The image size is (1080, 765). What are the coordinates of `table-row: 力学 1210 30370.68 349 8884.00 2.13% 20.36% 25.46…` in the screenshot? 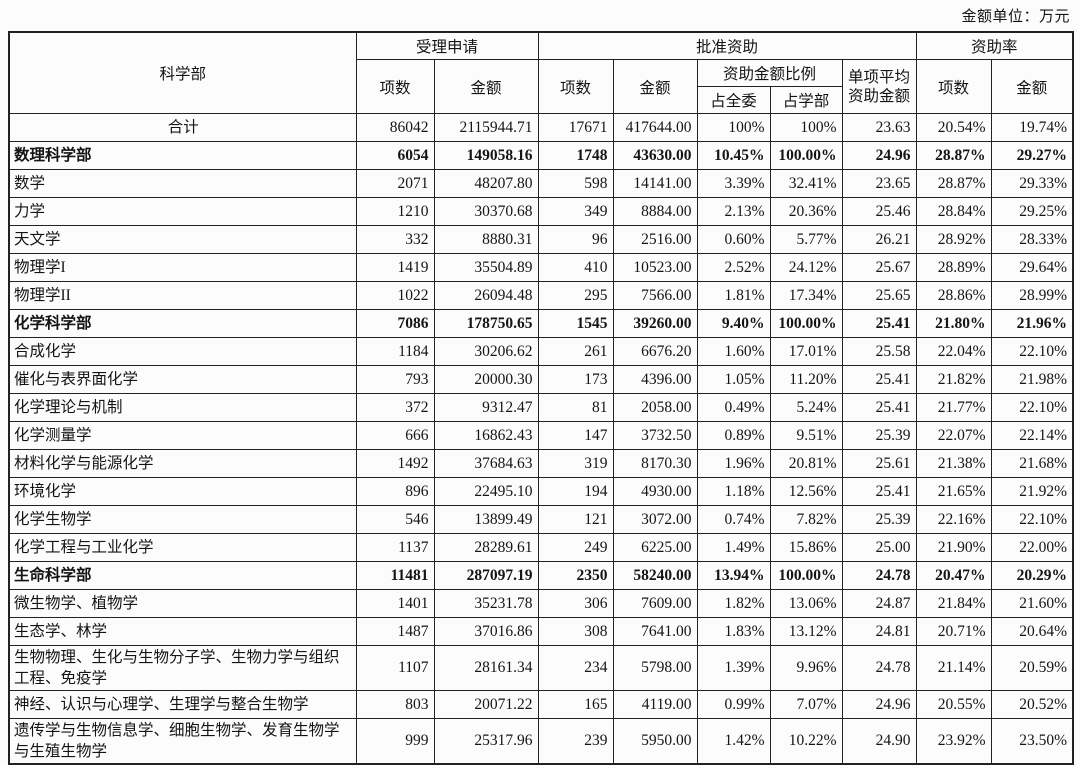 It's located at (541, 211).